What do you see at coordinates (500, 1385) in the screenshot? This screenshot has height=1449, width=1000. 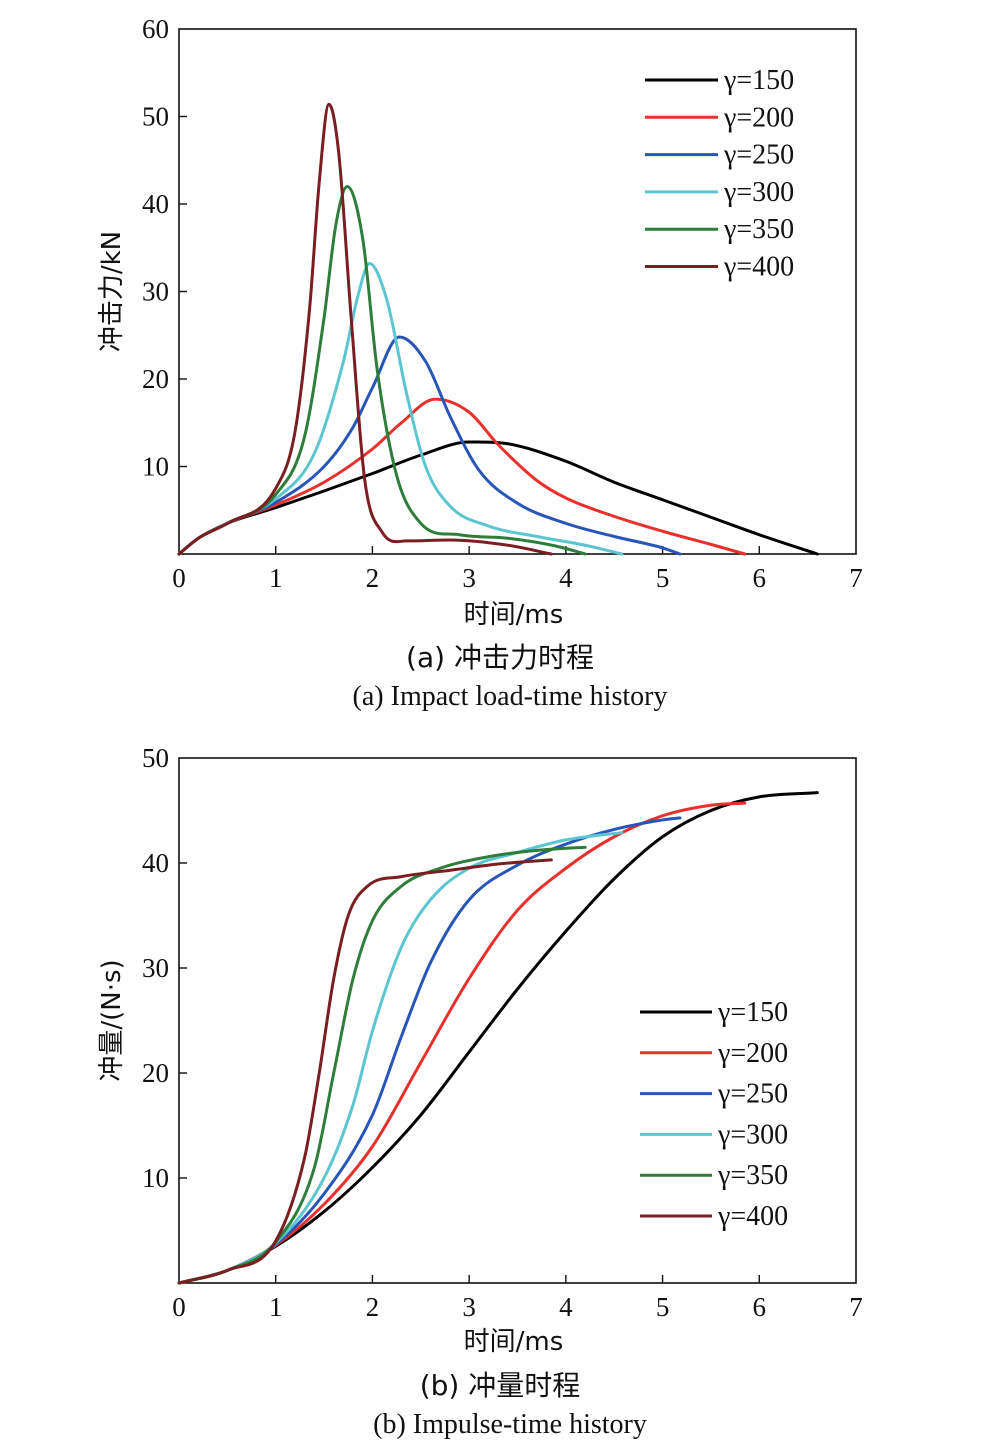 I see `figure-caption-cn: (b) 冲量时程` at bounding box center [500, 1385].